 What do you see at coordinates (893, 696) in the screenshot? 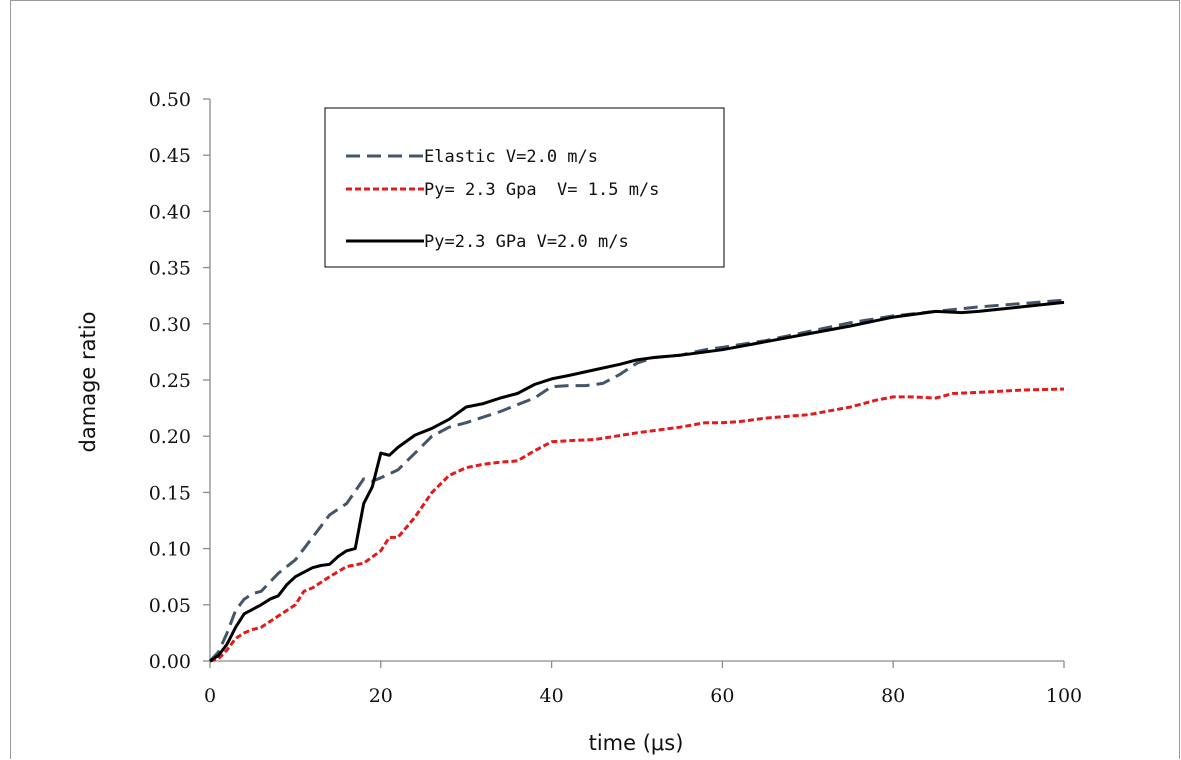
I see `x-tick-label: 80` at bounding box center [893, 696].